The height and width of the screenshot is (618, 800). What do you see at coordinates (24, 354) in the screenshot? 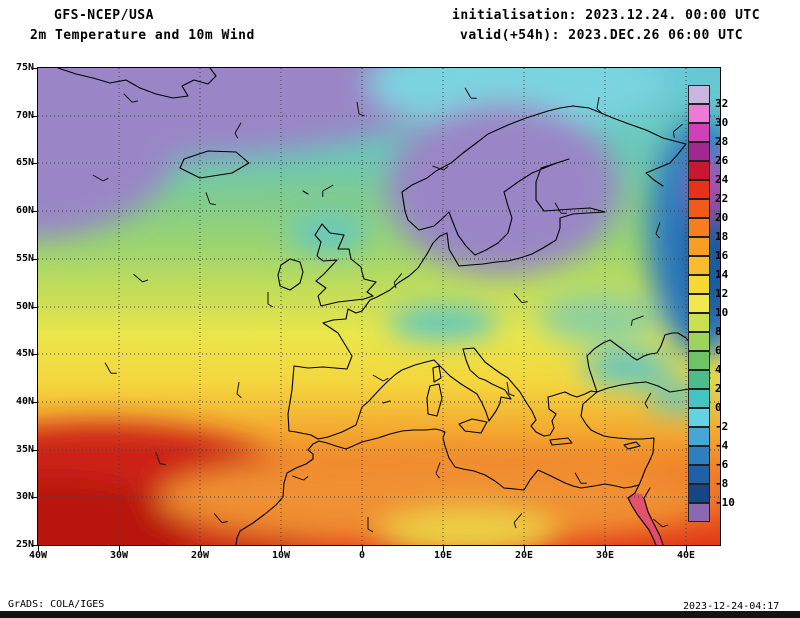
I see `lat-label: 45N` at bounding box center [24, 354].